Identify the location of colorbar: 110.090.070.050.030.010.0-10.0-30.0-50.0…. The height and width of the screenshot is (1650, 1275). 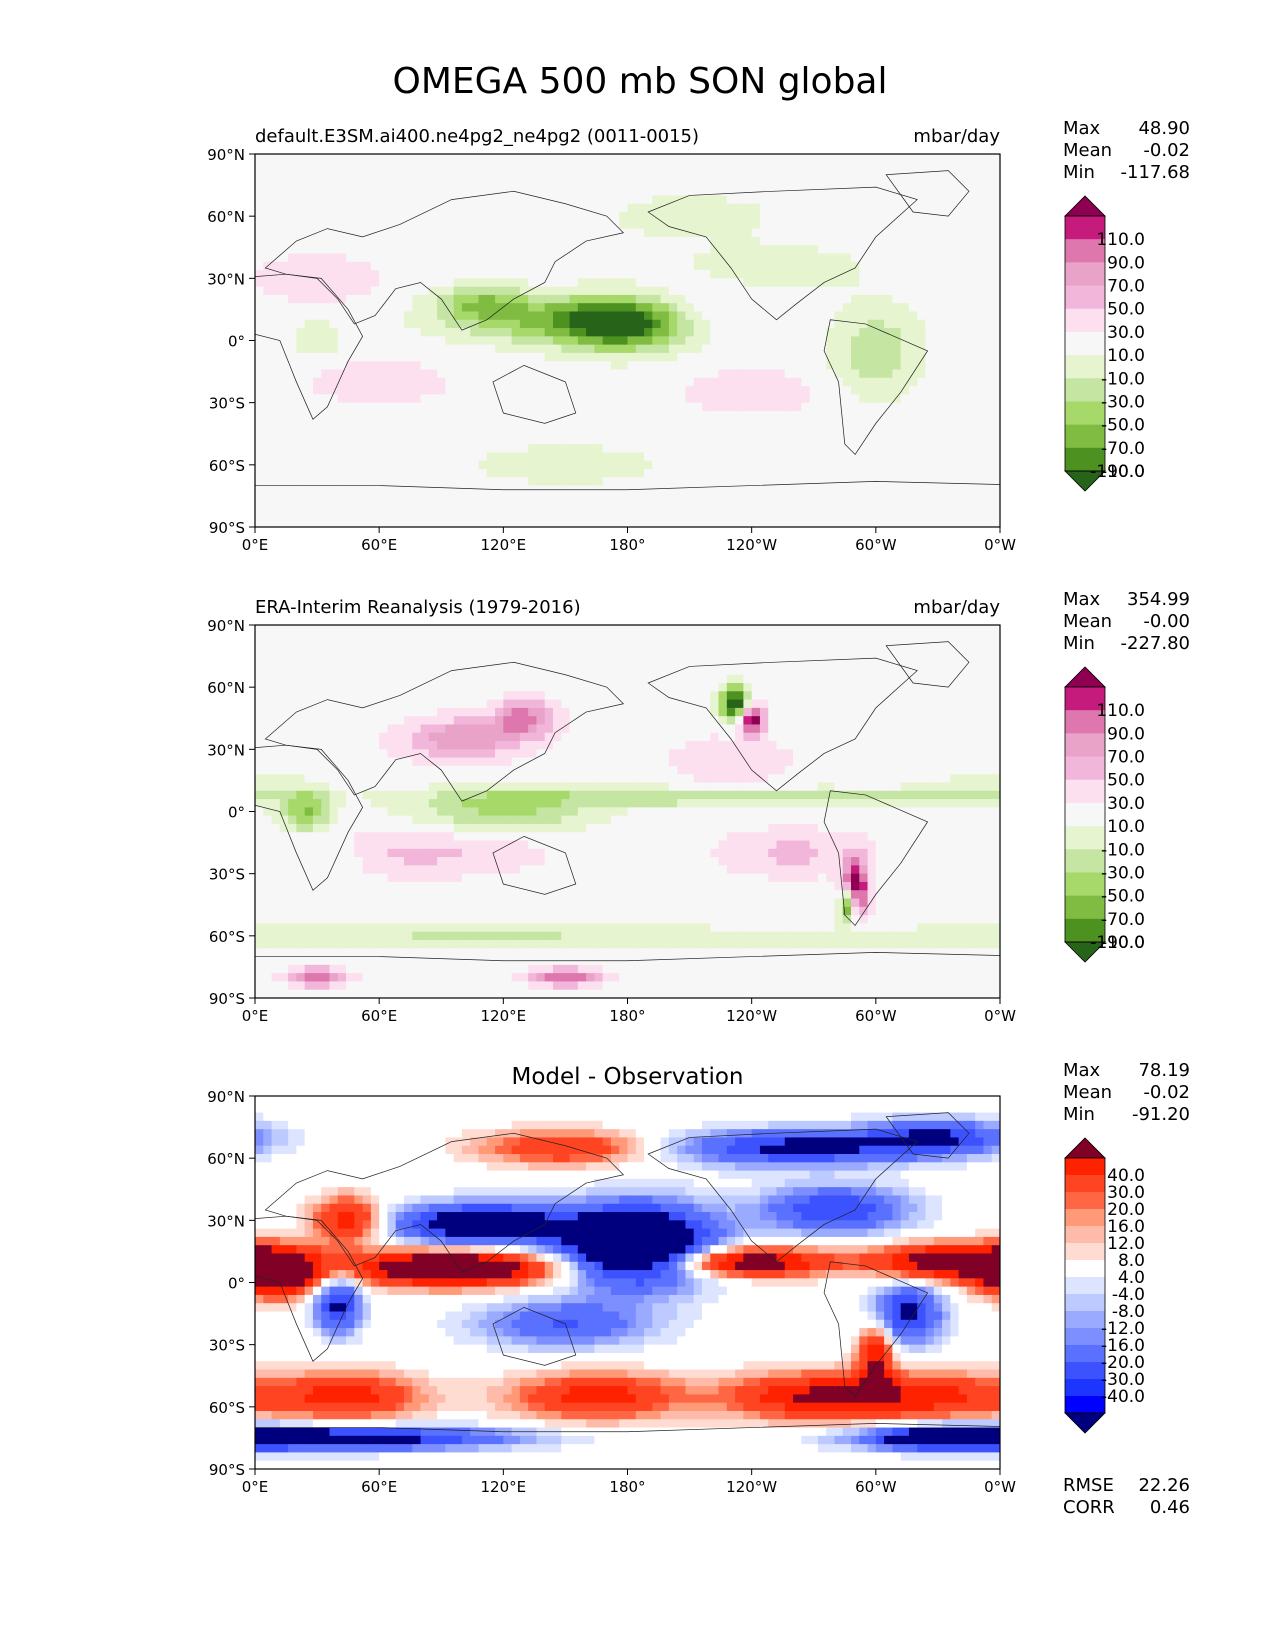
(1104, 343).